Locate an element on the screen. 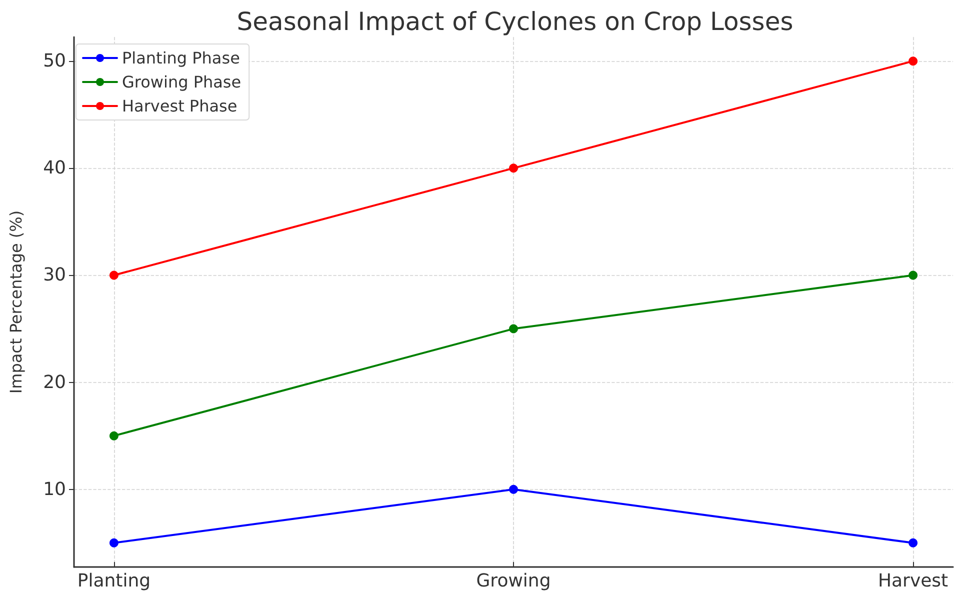 The width and height of the screenshot is (954, 593). x-tick-label: Planting is located at coordinates (114, 581).